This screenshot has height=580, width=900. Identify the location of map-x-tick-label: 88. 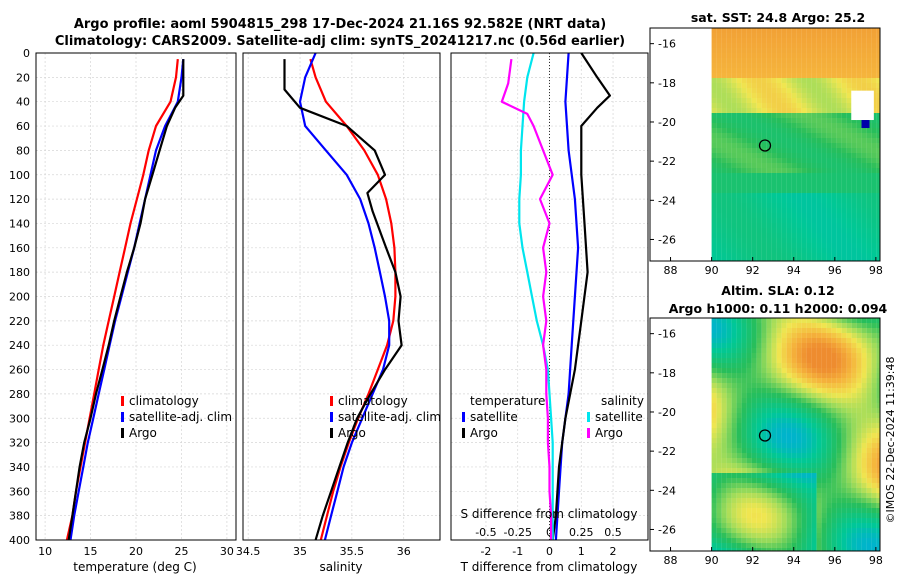
(671, 560).